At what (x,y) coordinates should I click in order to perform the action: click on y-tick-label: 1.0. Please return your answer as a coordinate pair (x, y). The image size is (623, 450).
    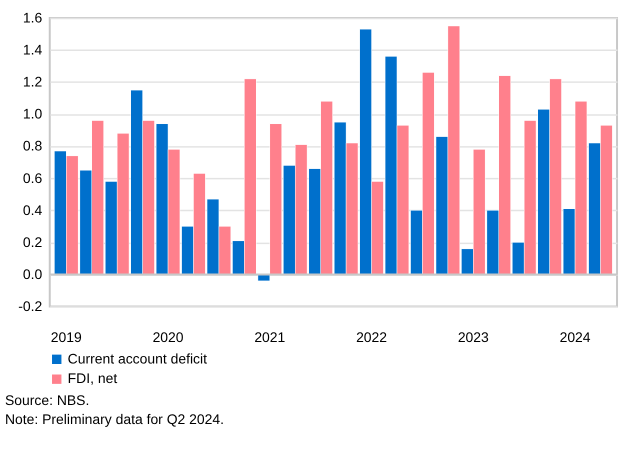
    Looking at the image, I should click on (32, 114).